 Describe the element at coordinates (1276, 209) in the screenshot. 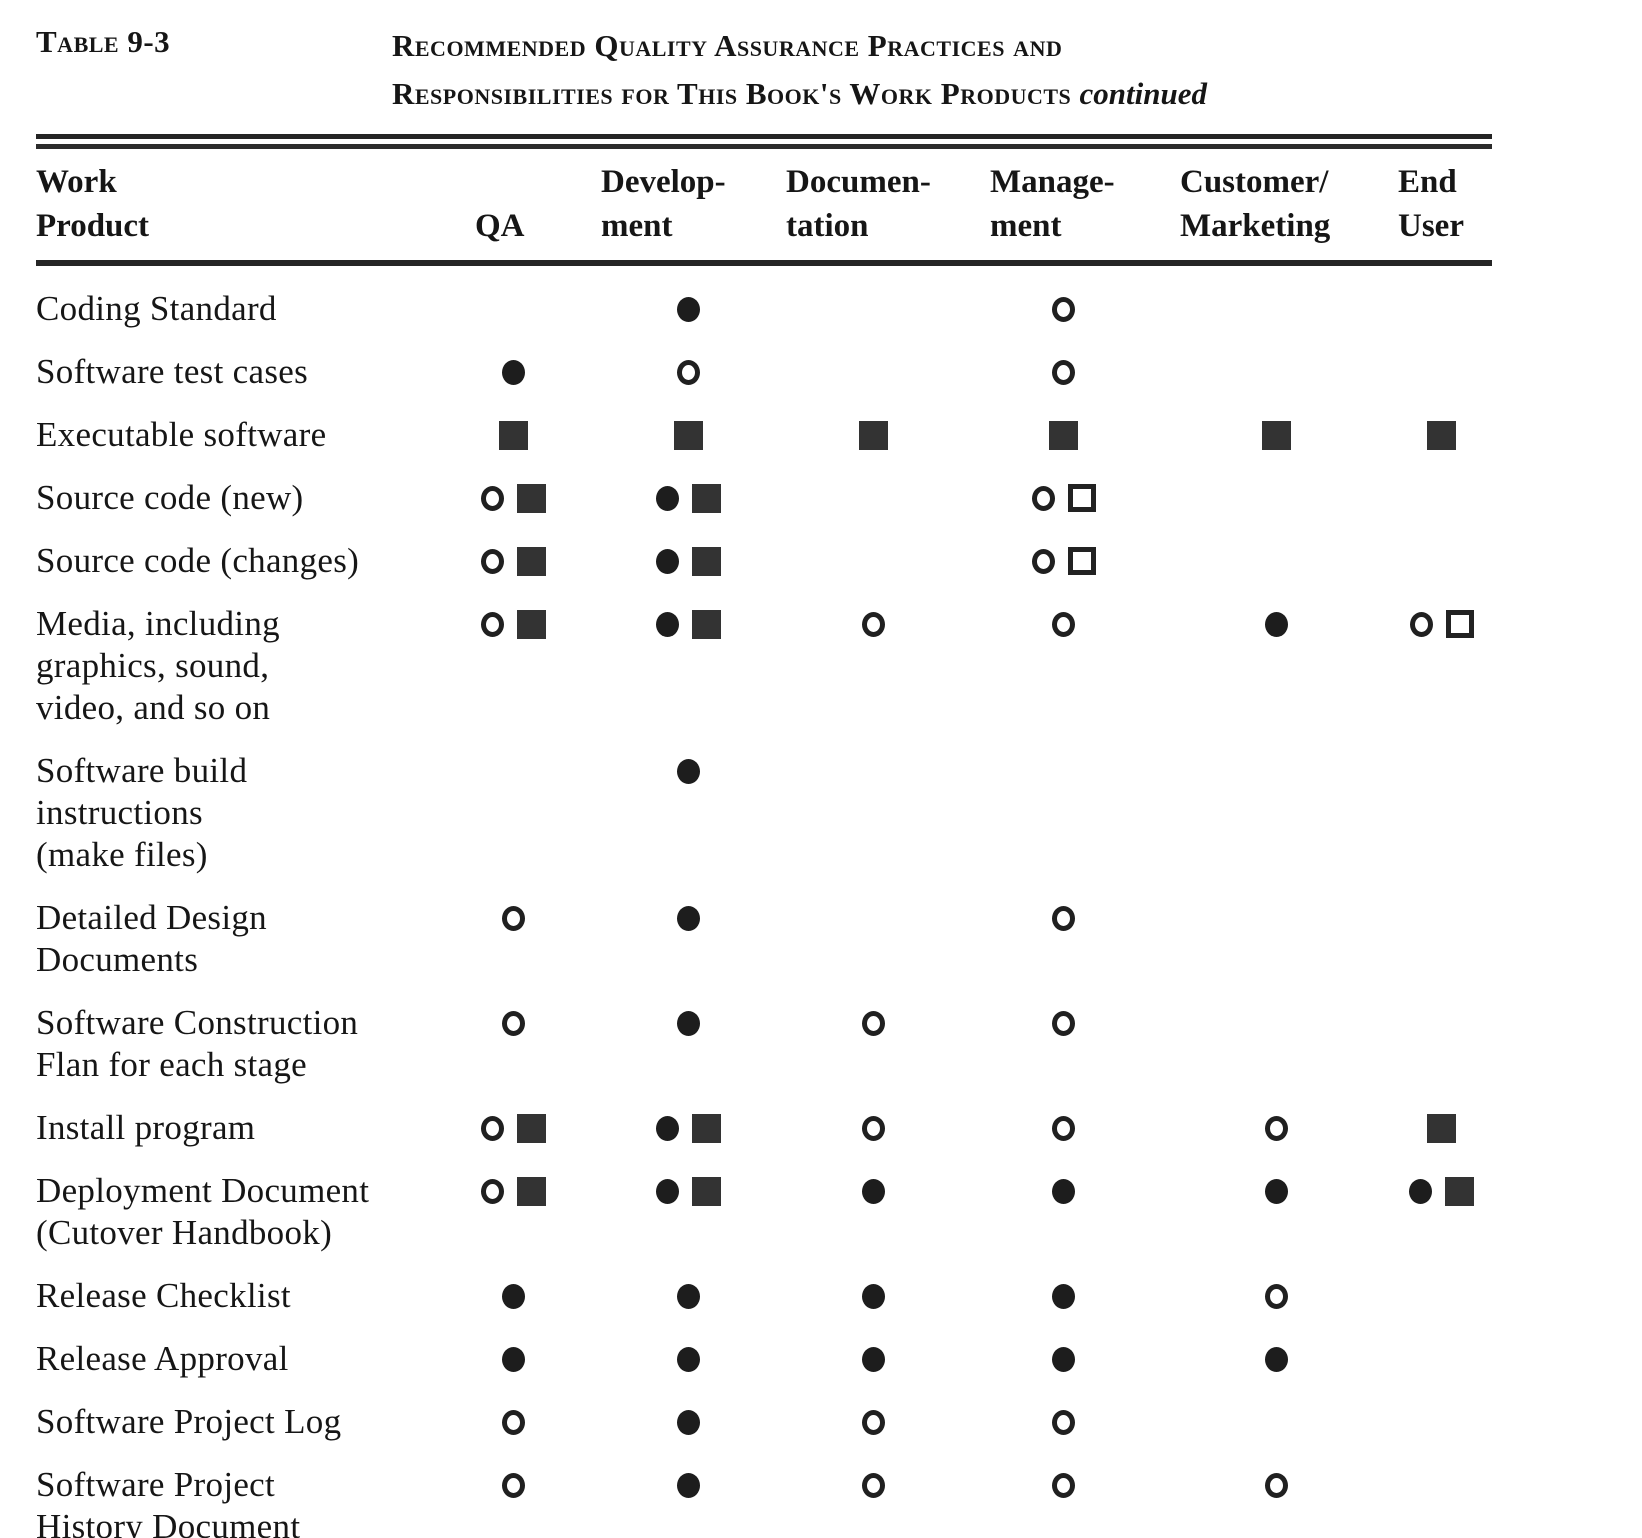

I see `column-header-customer-marketing: Customer/ Marketing` at that location.